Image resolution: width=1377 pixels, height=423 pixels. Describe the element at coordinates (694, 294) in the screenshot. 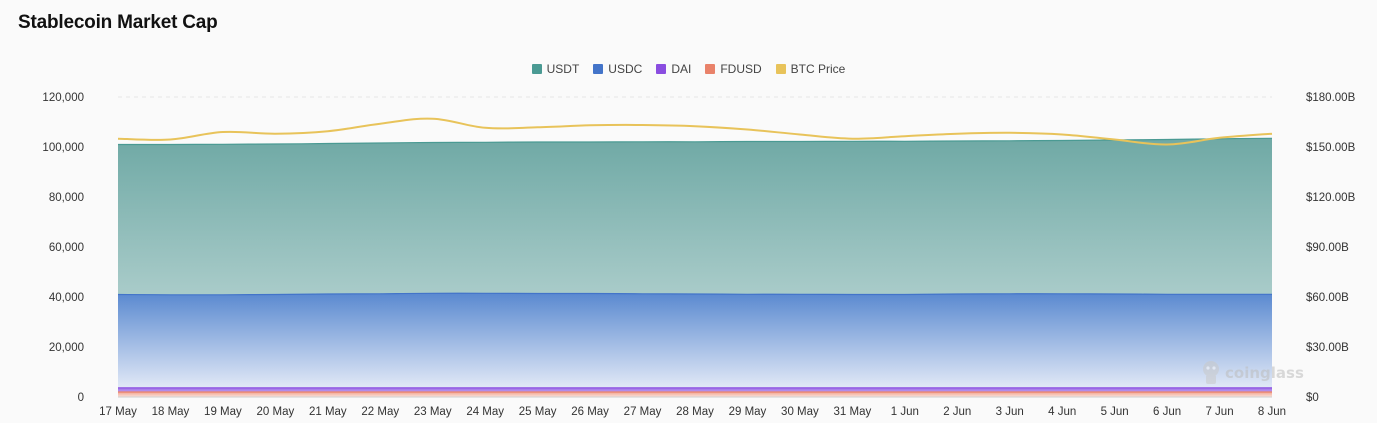

I see `area-edge-usdc` at that location.